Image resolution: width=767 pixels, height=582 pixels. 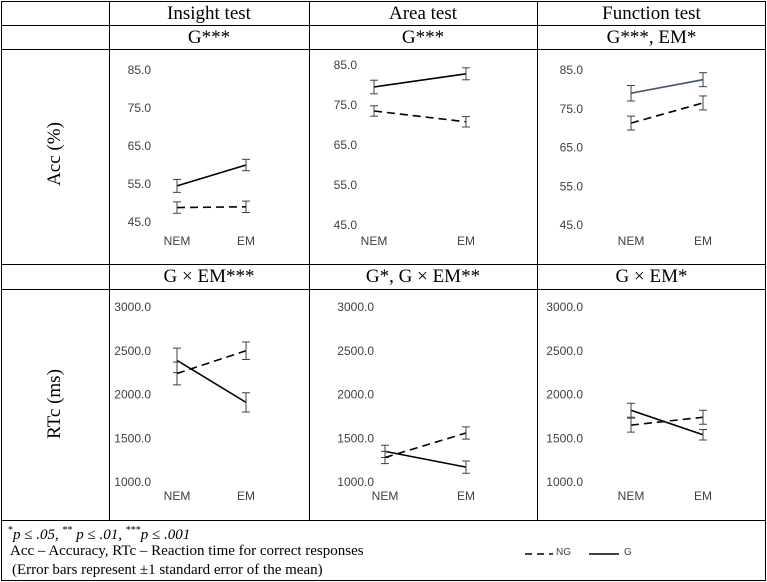 I want to click on acc-effect-insight: G***, so click(x=209, y=37).